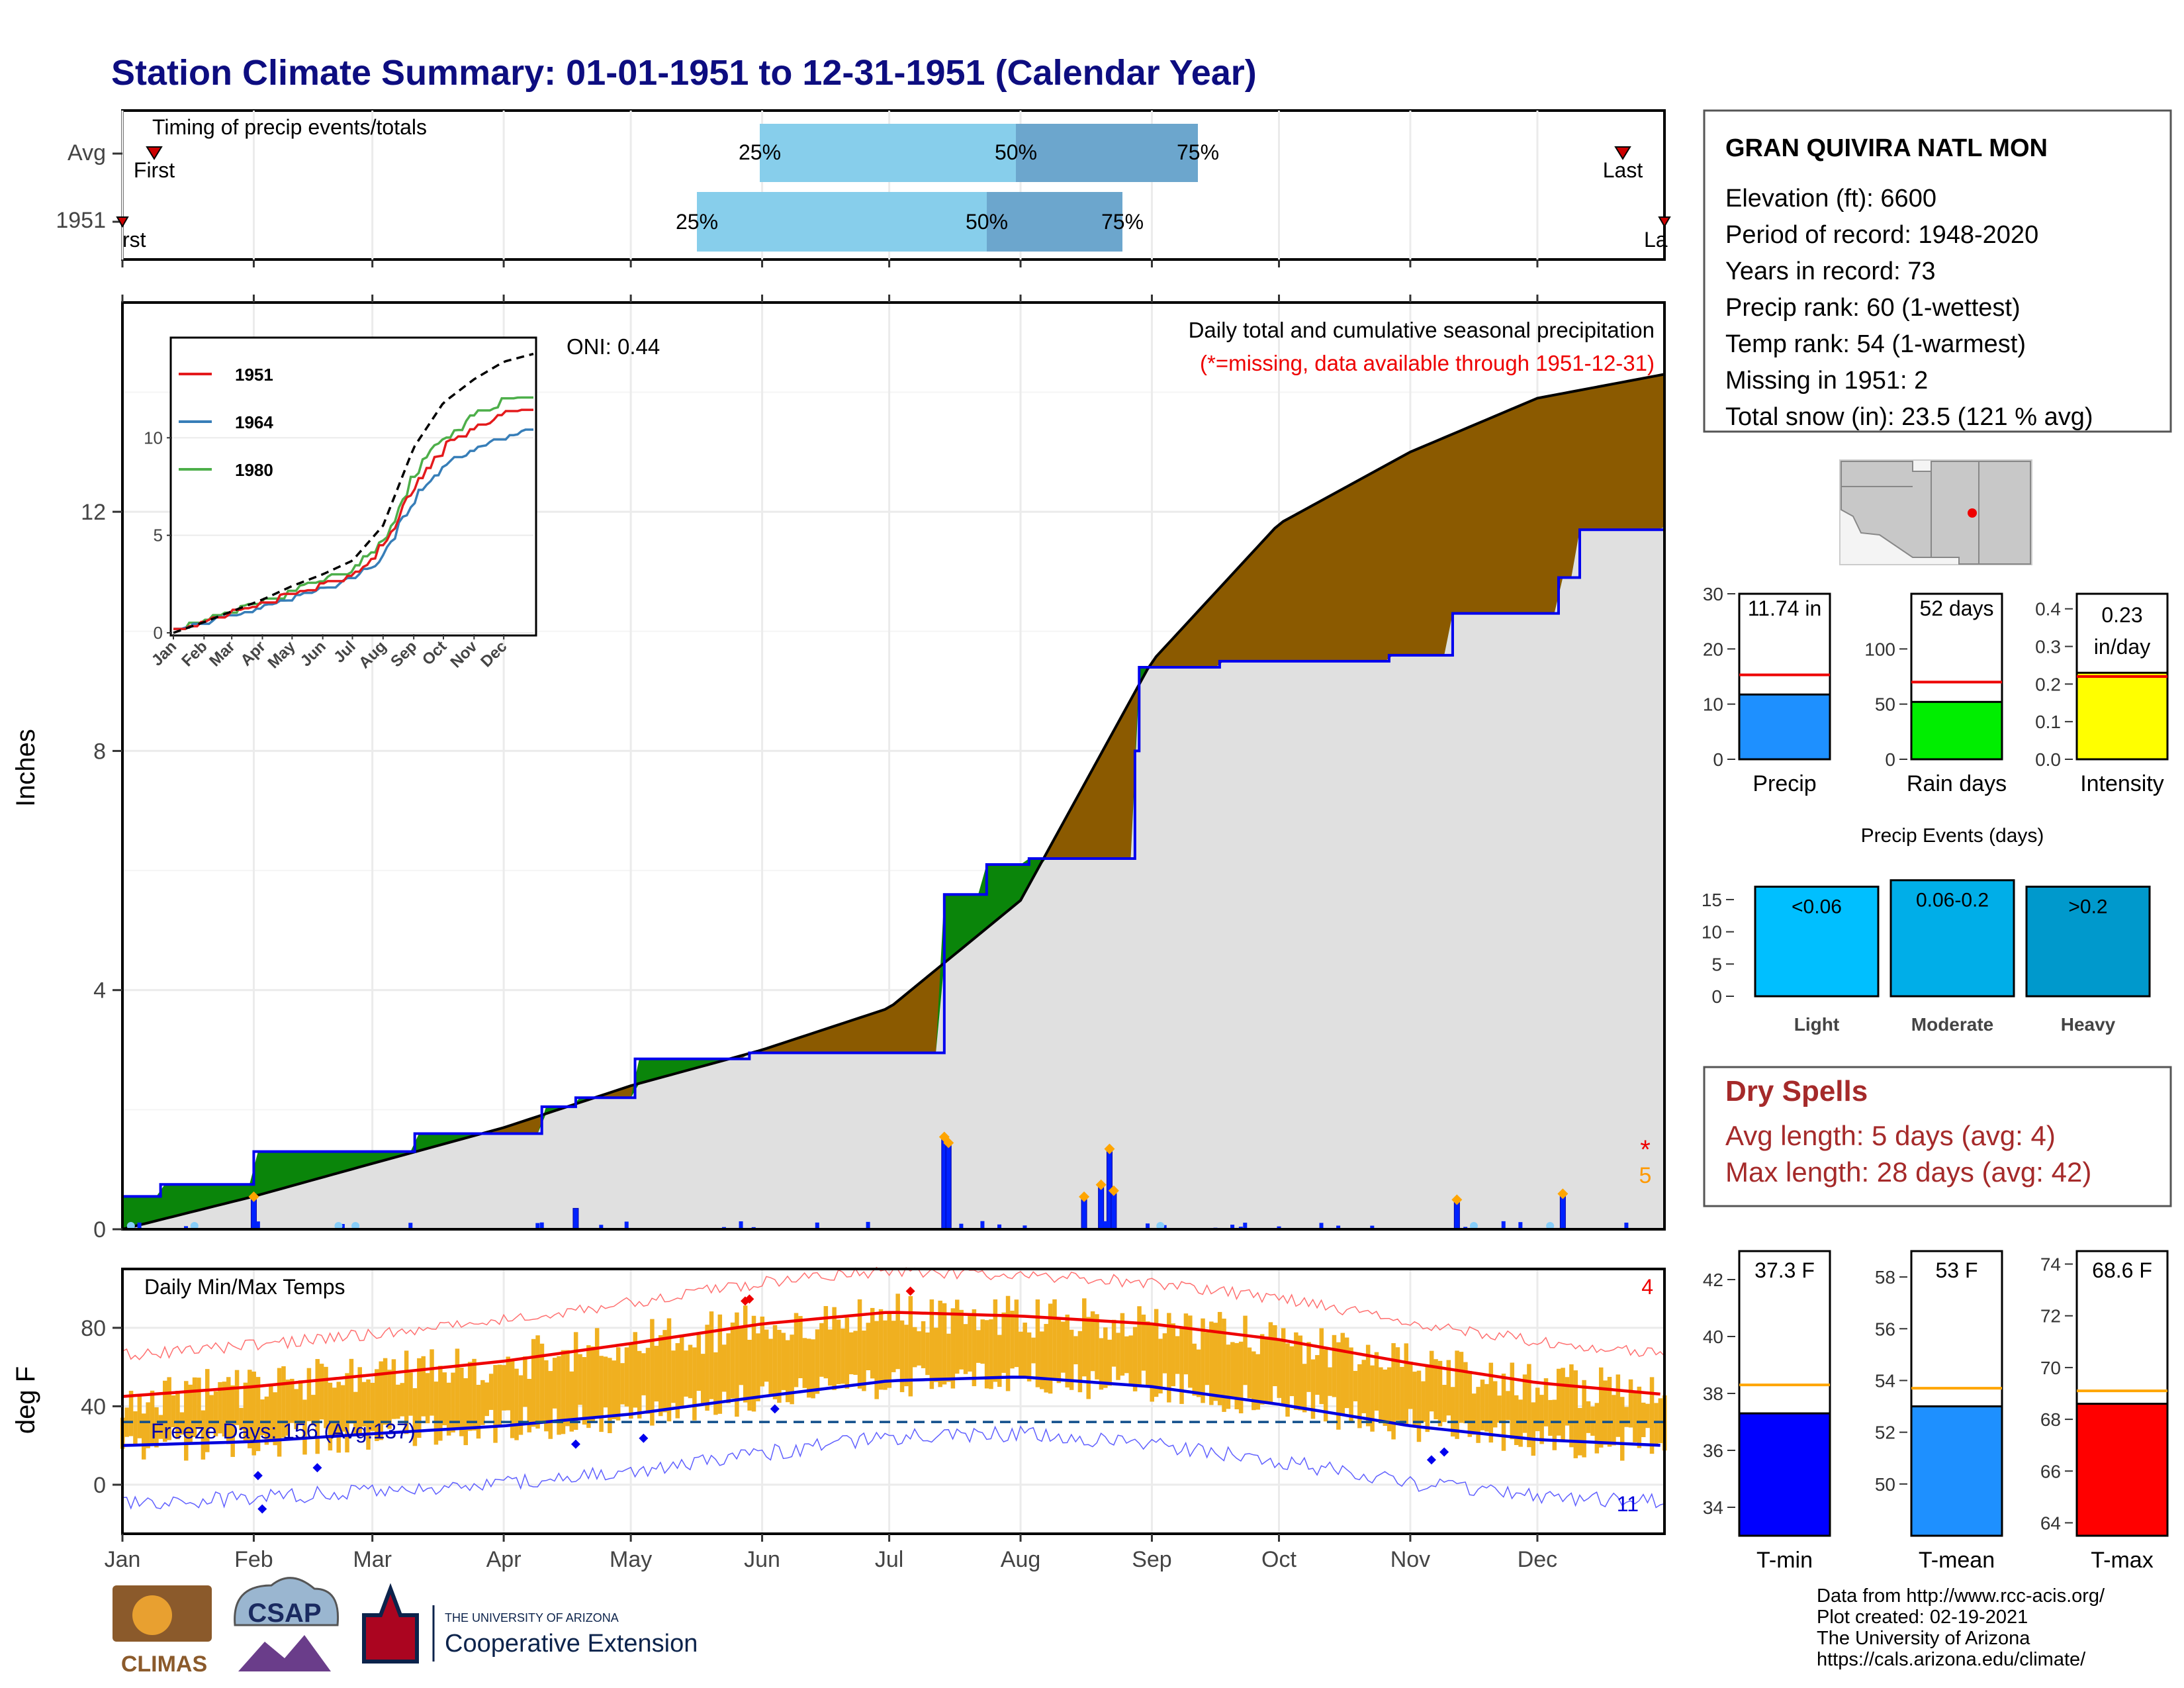  Describe the element at coordinates (1713, 1337) in the screenshot. I see `tmin-tick-label: 40` at that location.